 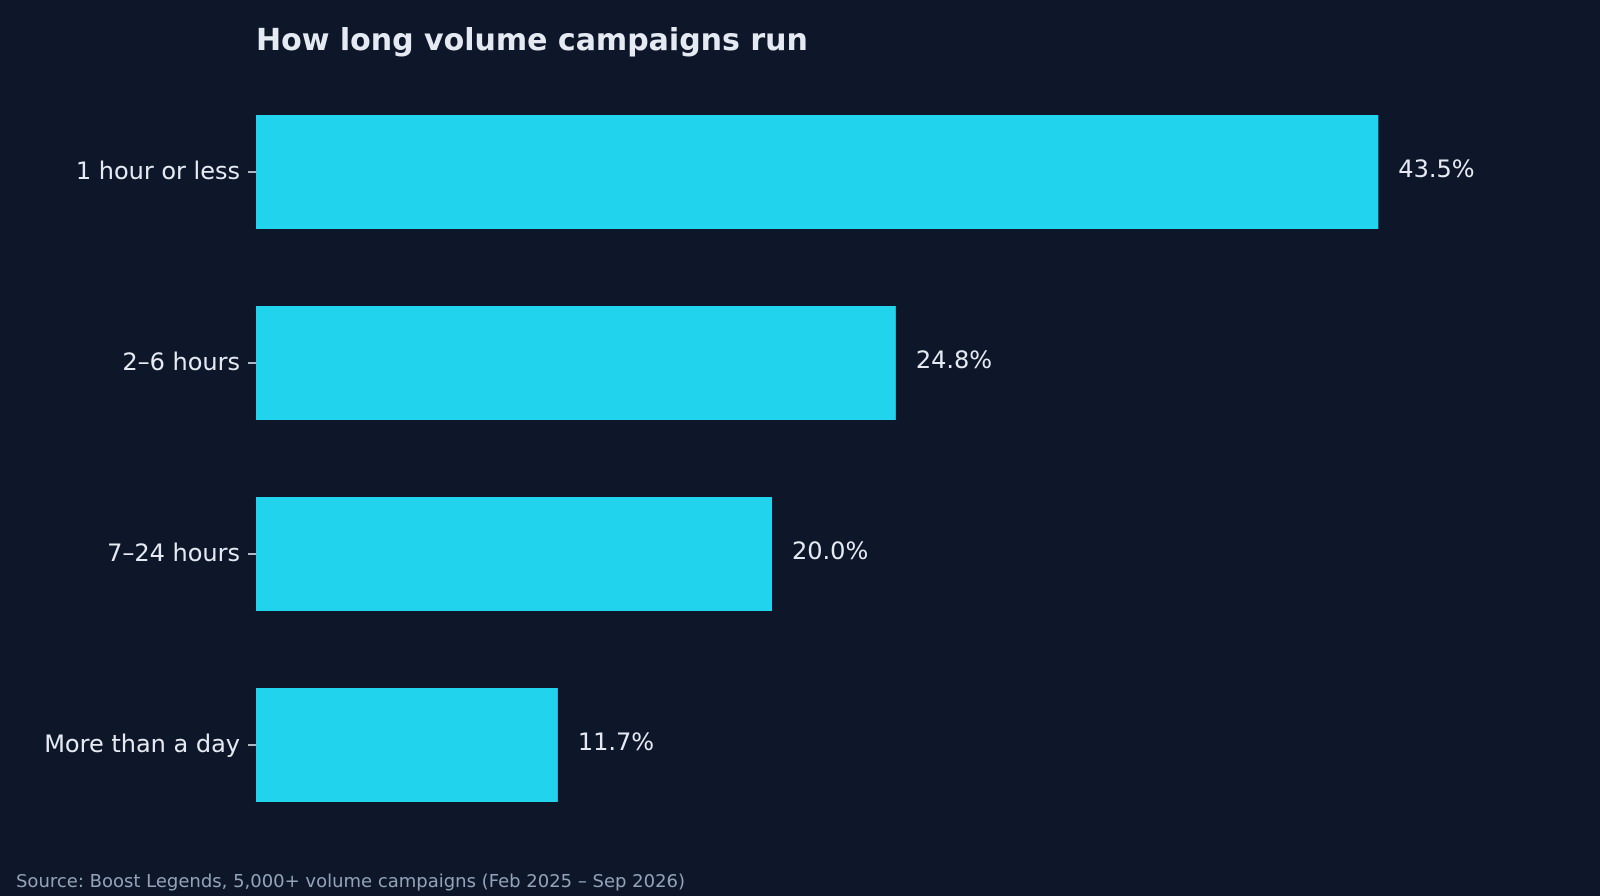 What do you see at coordinates (158, 171) in the screenshot?
I see `y-tick-label-0: 1 hour or less` at bounding box center [158, 171].